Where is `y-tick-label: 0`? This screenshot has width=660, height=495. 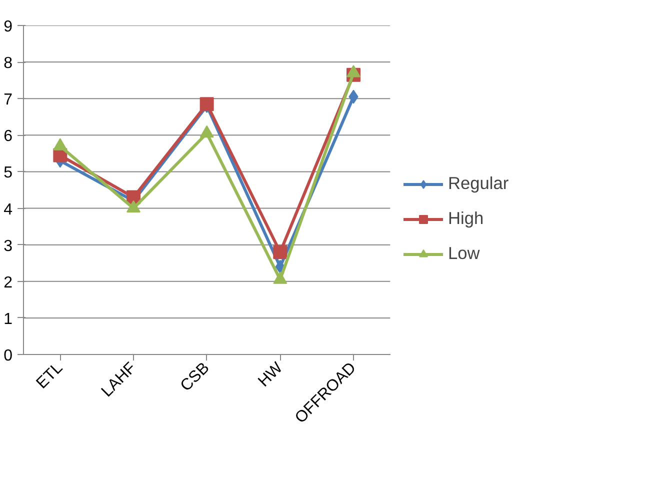 y-tick-label: 0 is located at coordinates (8, 356).